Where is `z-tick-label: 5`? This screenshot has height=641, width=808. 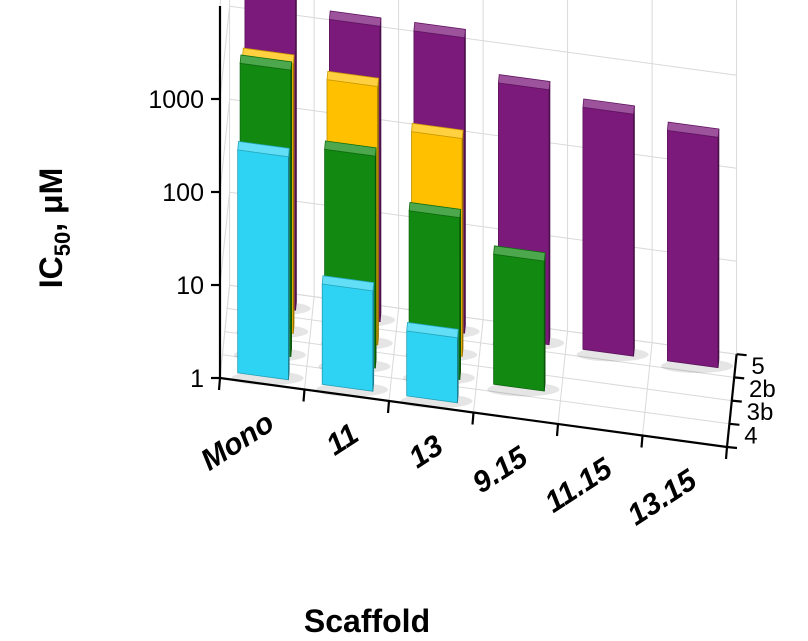 z-tick-label: 5 is located at coordinates (757, 366).